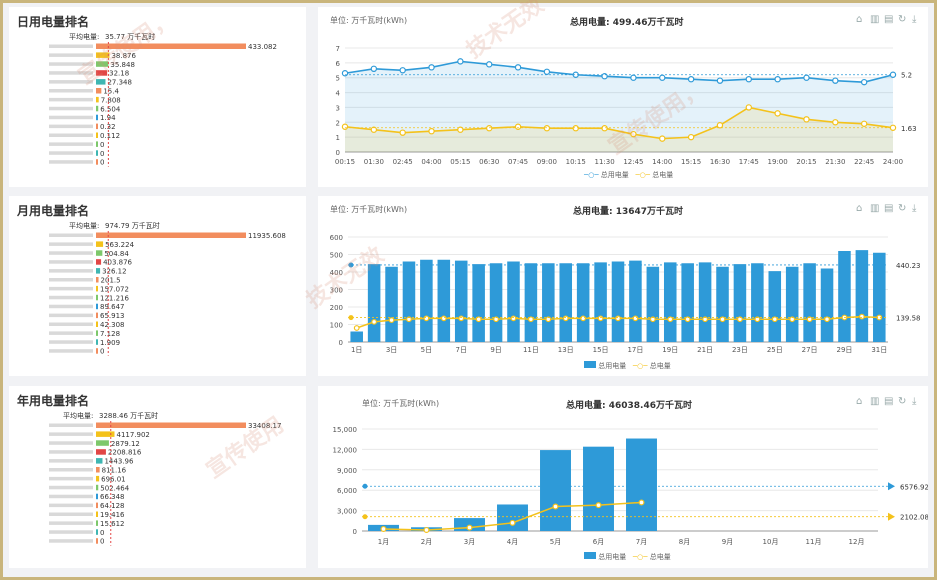 The height and width of the screenshot is (580, 937). I want to click on x-tick-label: 10:15, so click(576, 162).